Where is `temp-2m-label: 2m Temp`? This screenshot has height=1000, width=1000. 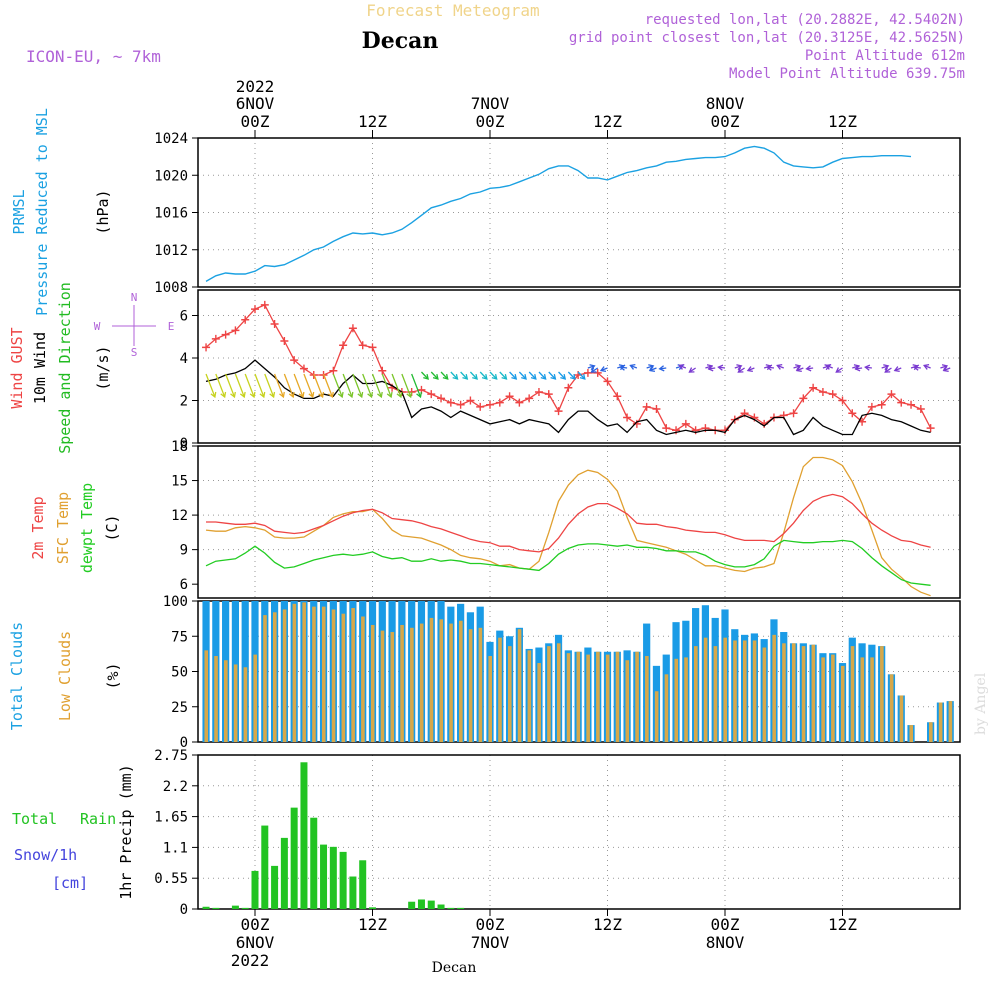 temp-2m-label: 2m Temp is located at coordinates (38, 527).